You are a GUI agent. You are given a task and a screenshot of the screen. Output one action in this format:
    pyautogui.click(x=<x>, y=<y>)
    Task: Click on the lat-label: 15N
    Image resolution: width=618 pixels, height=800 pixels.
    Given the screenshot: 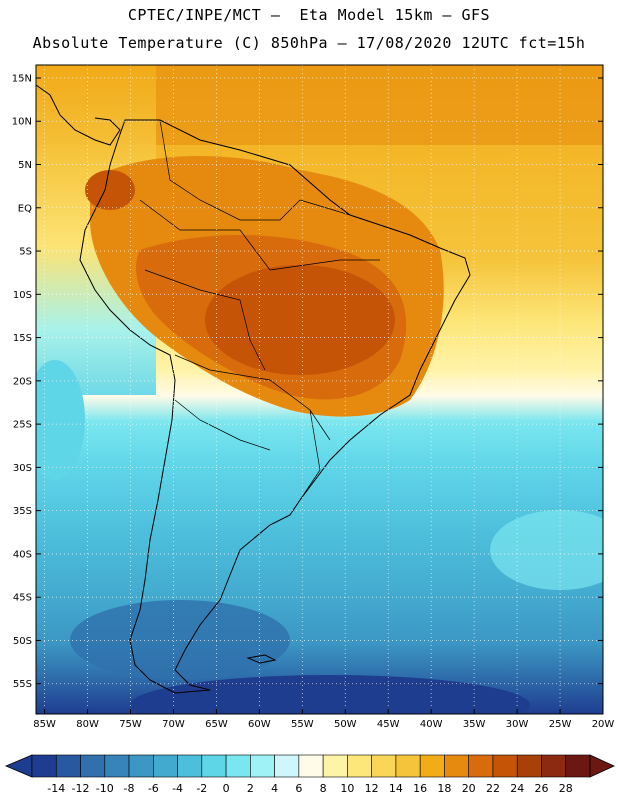 What is the action you would take?
    pyautogui.click(x=22, y=78)
    